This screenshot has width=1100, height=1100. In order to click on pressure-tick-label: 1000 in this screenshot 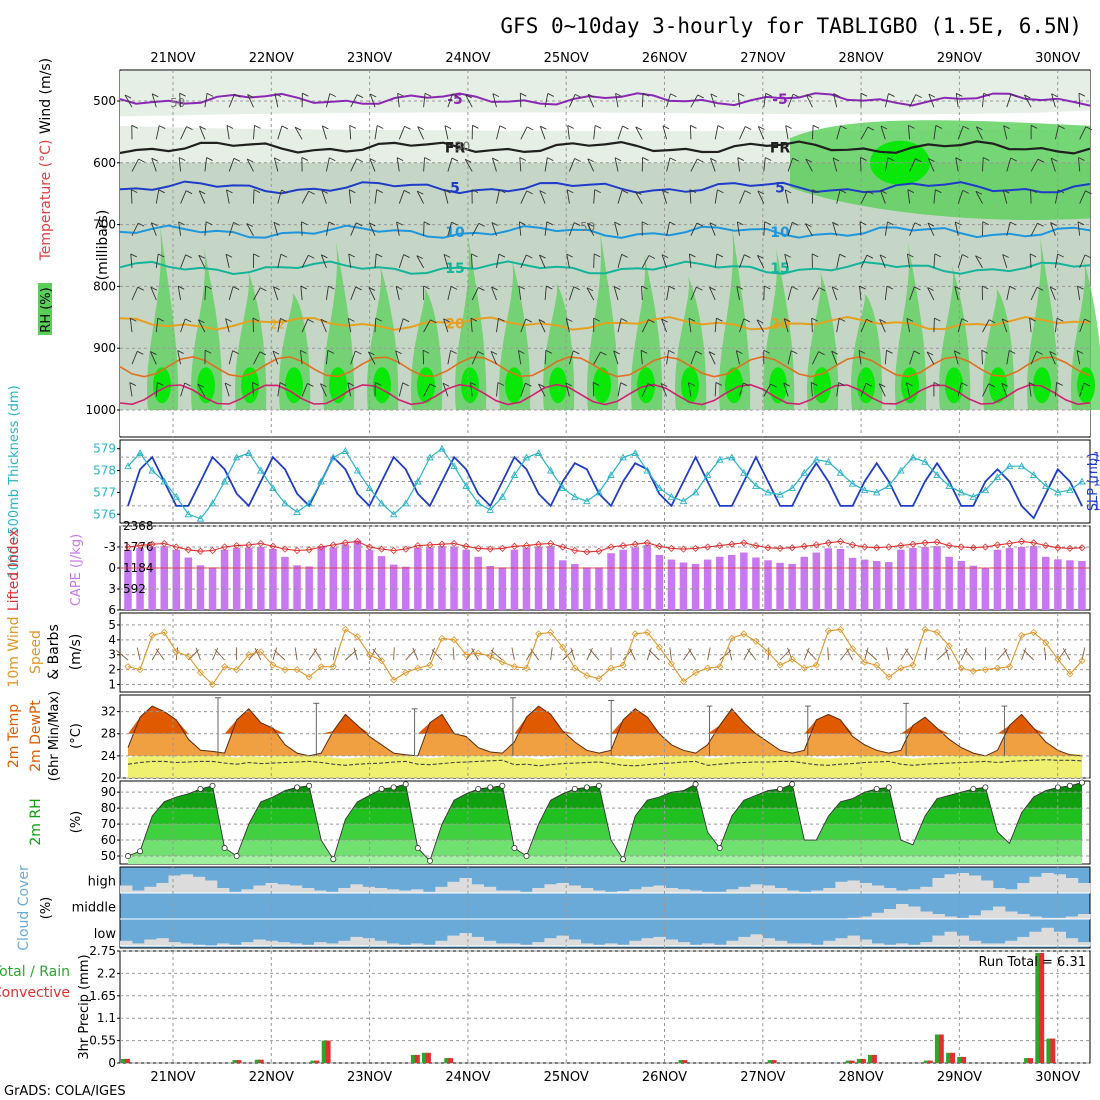, I will do `click(100, 410)`.